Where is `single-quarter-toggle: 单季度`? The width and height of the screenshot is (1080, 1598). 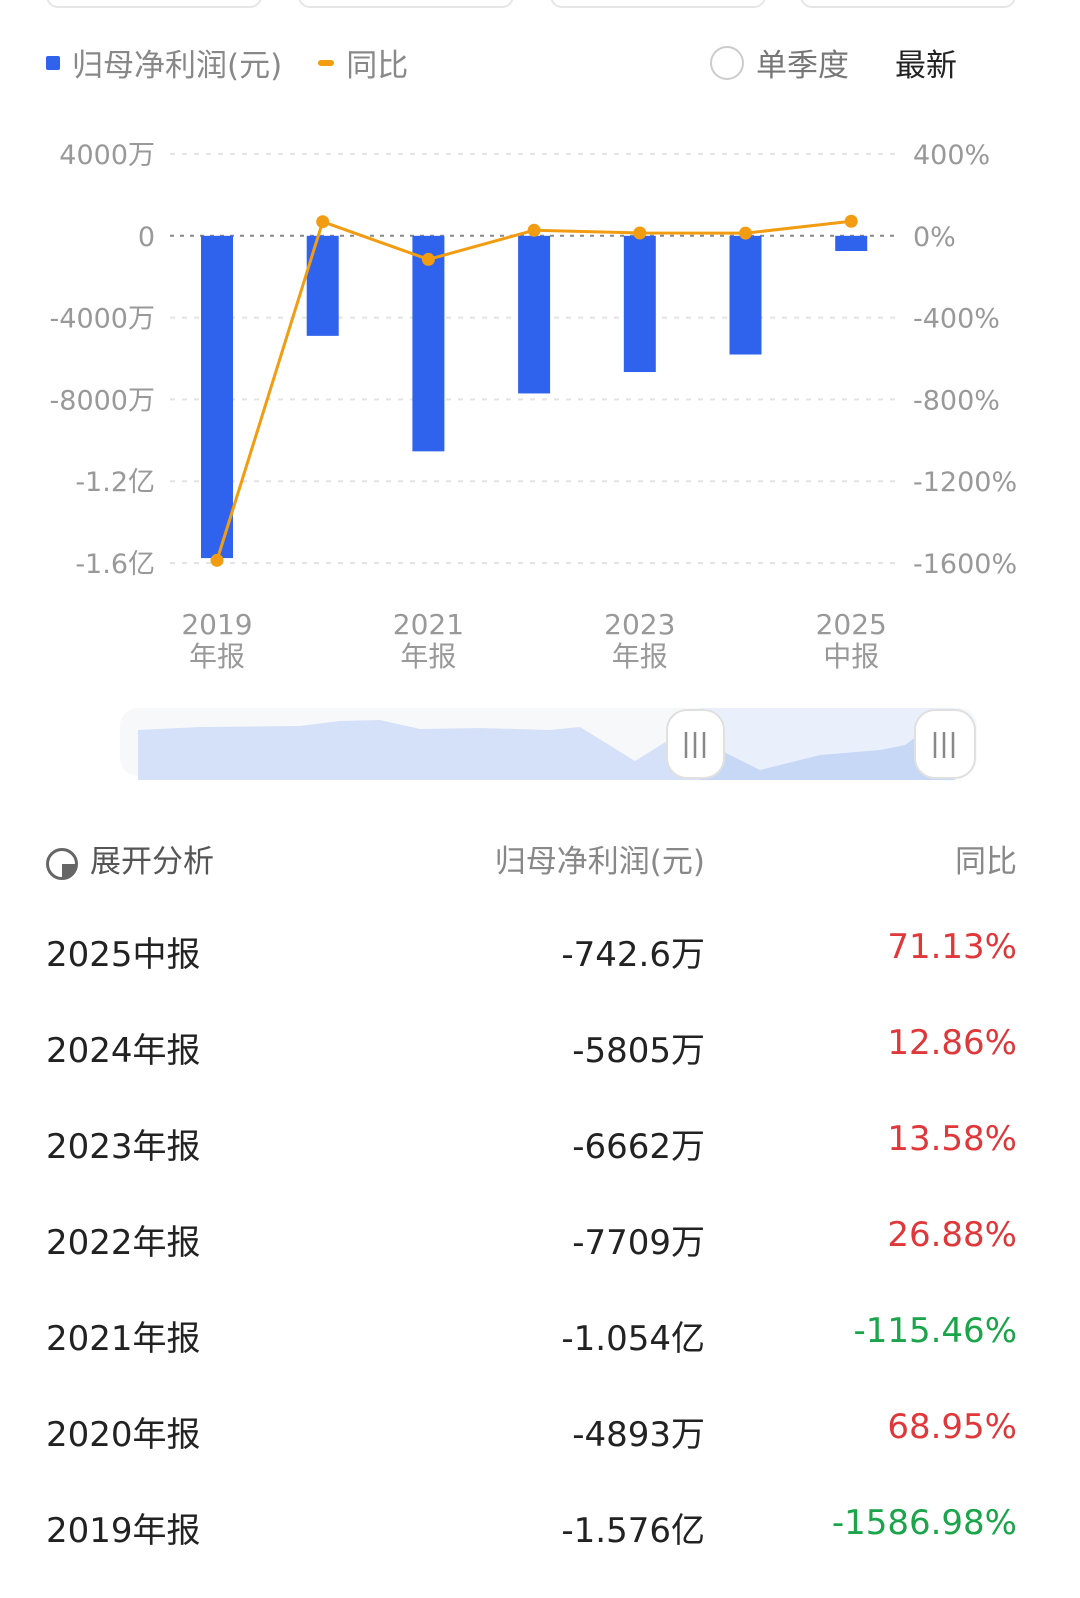
single-quarter-toggle: 单季度 is located at coordinates (779, 62).